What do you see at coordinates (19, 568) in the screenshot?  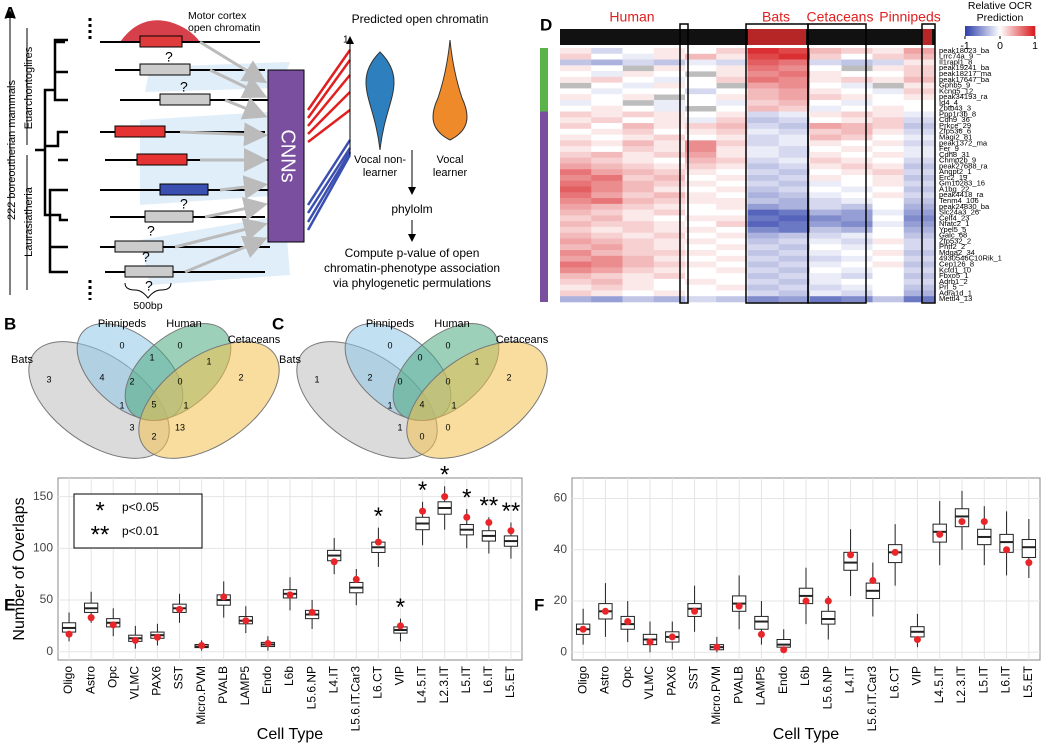 I see `y-axis-title: Number of Overlaps` at bounding box center [19, 568].